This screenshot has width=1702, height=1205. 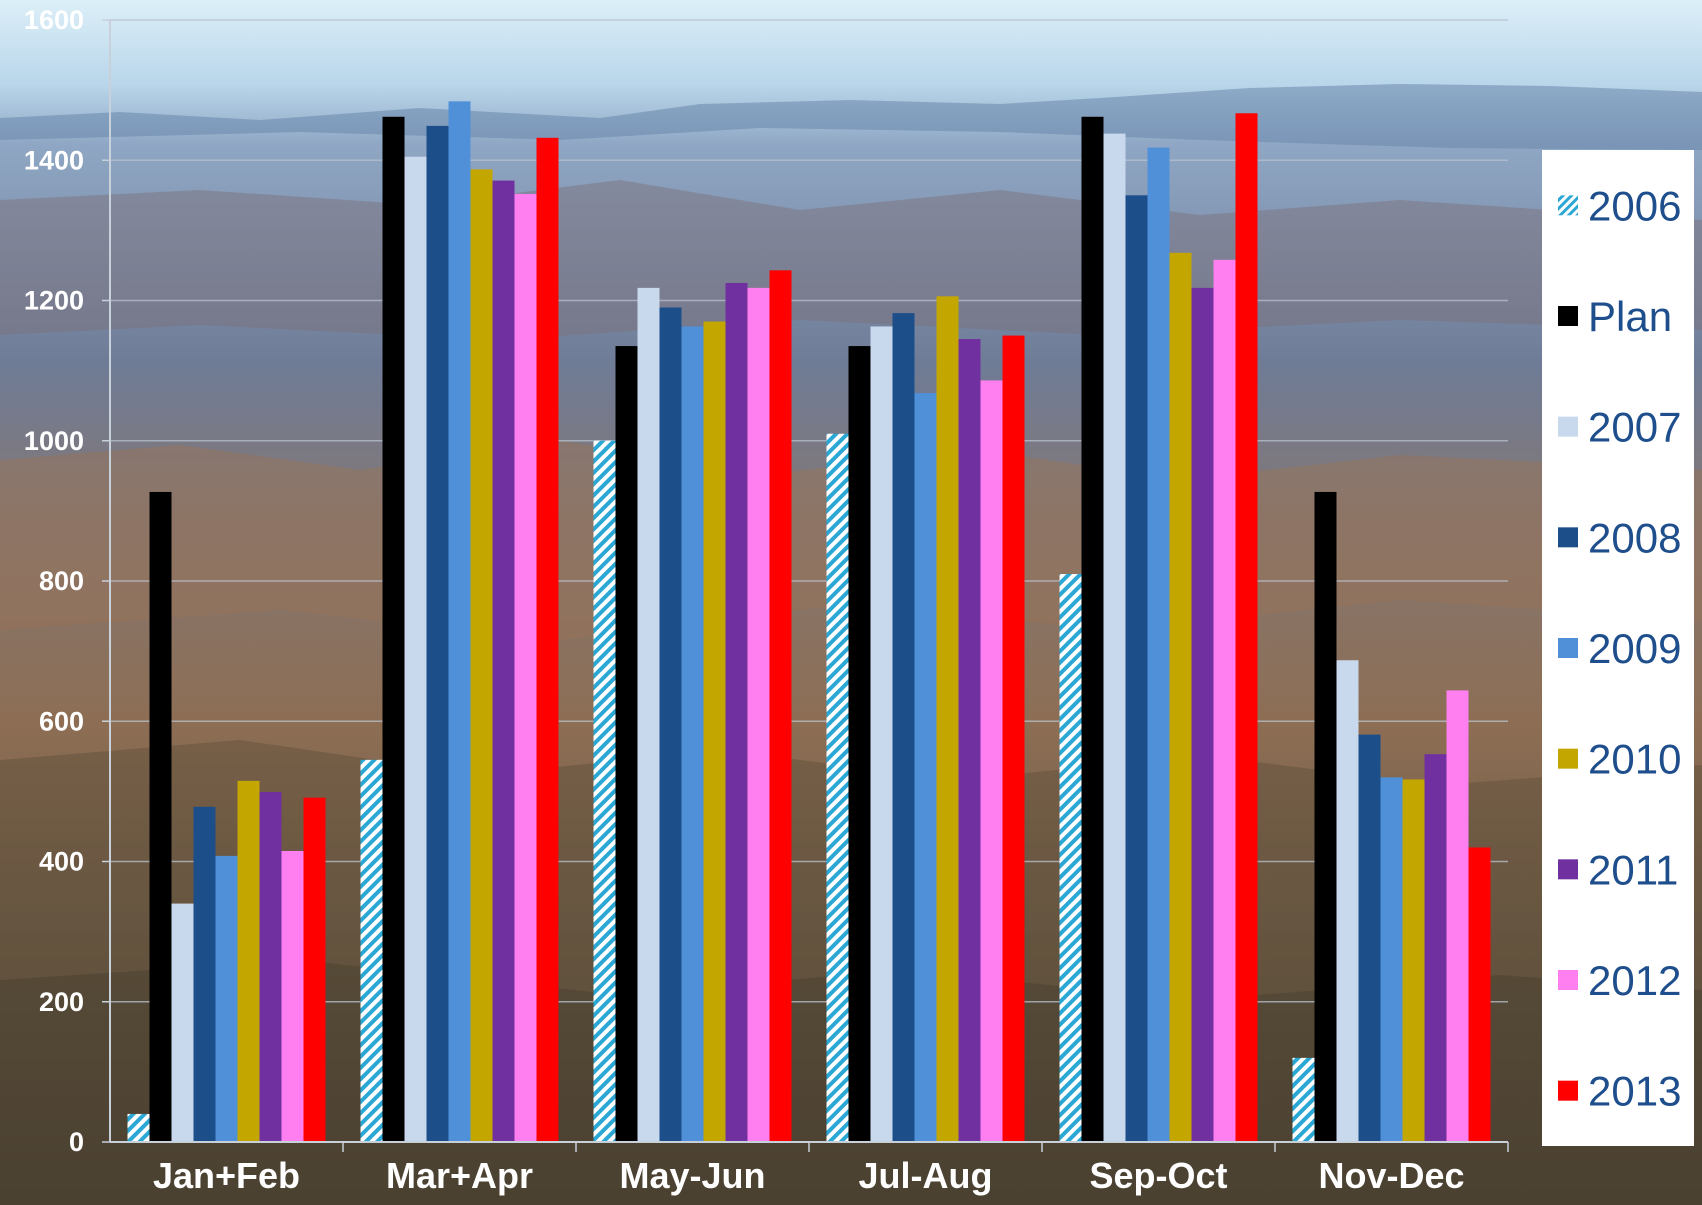 I want to click on legend-label-plan: Plan, so click(x=1630, y=316).